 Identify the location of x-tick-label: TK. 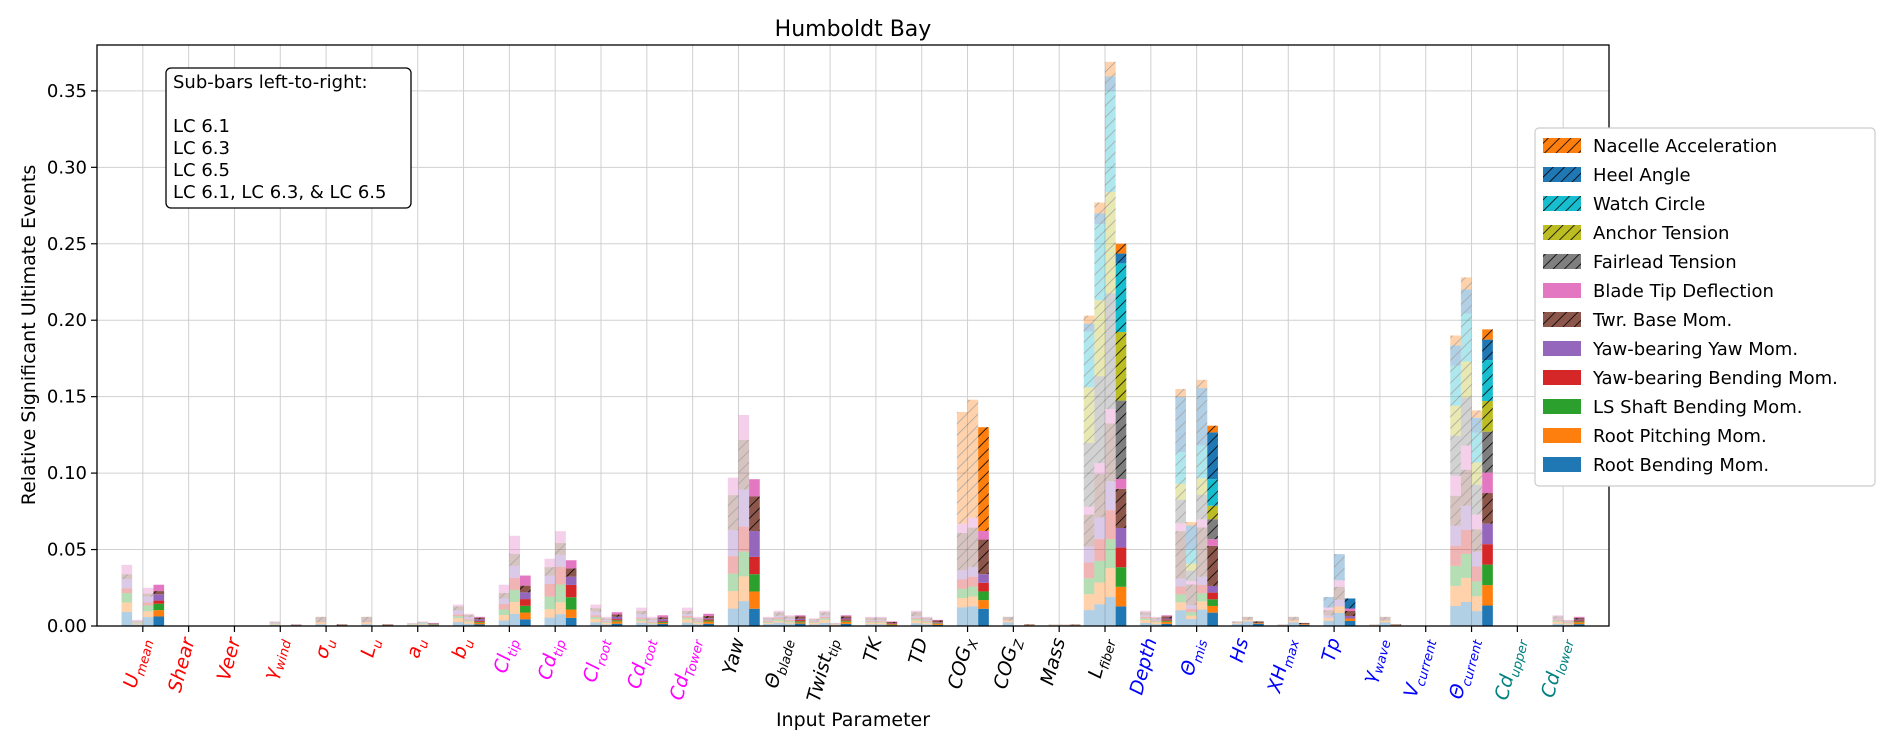
(873, 649).